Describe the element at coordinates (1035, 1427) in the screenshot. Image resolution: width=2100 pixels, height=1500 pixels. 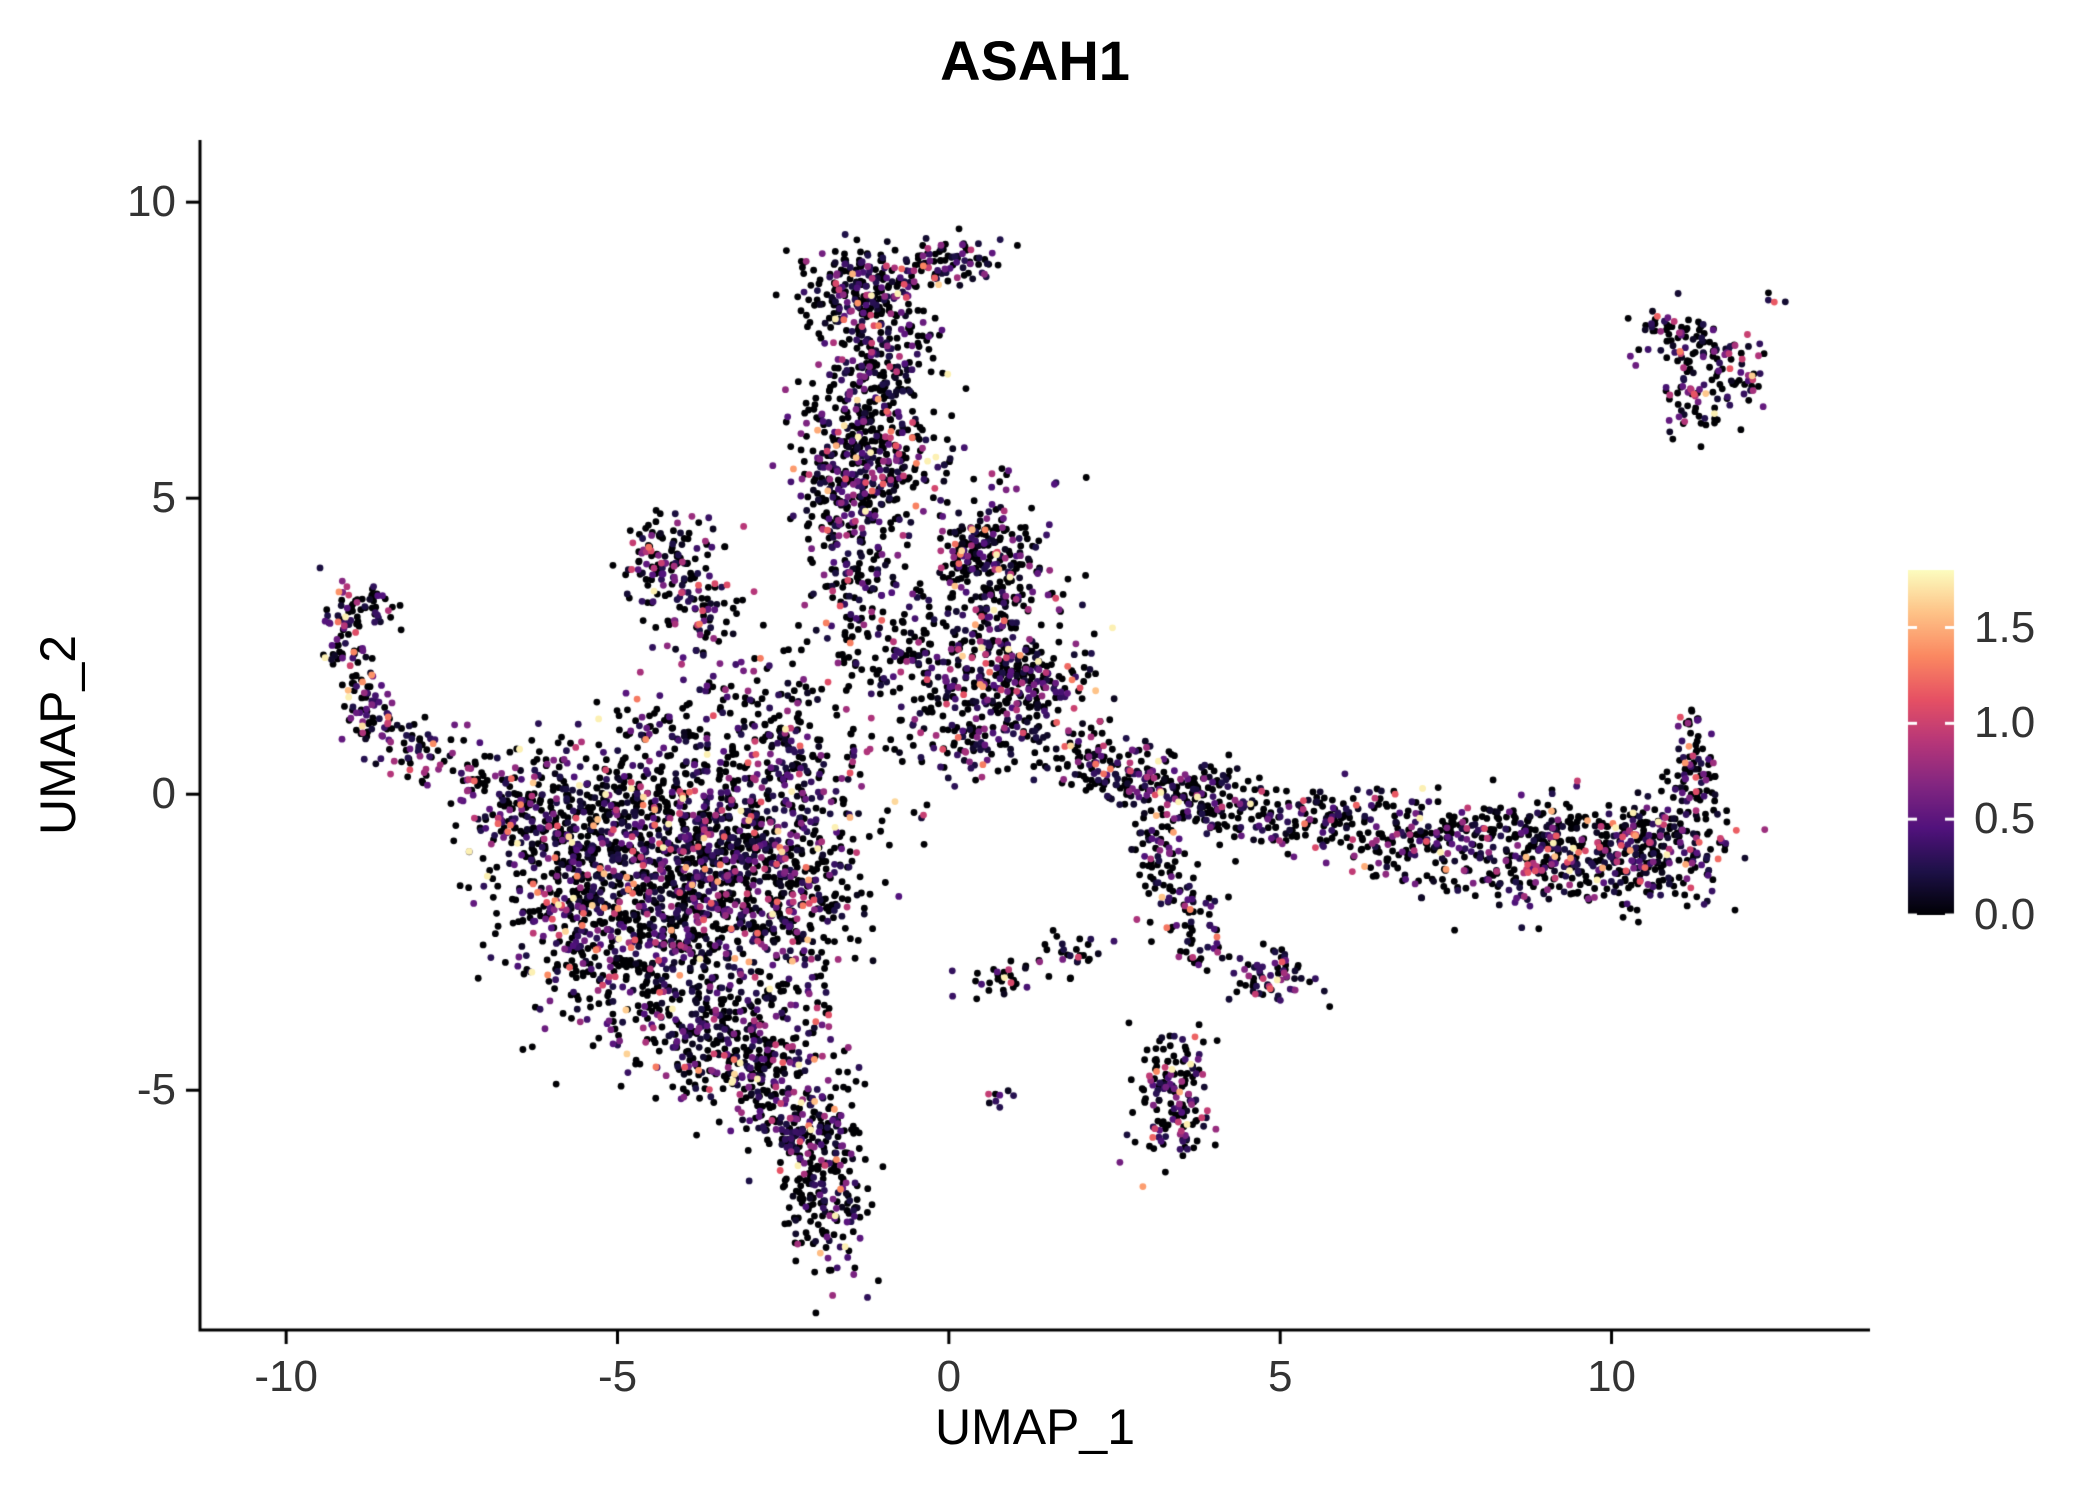
I see `x-axis-label: UMAP_1` at that location.